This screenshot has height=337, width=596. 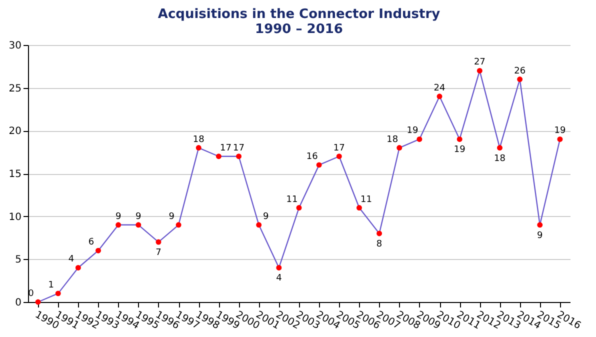 I want to click on data-label: 26, so click(x=520, y=71).